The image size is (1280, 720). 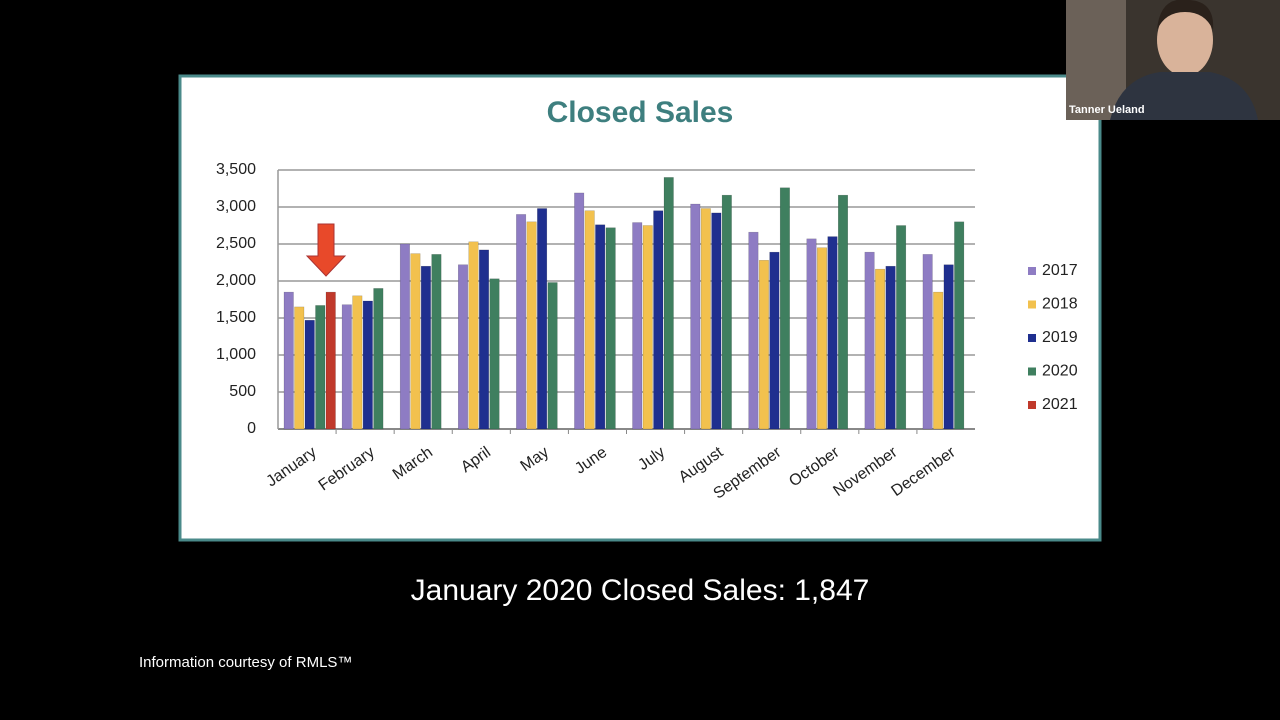 I want to click on legend-label: 2018, so click(x=1060, y=304).